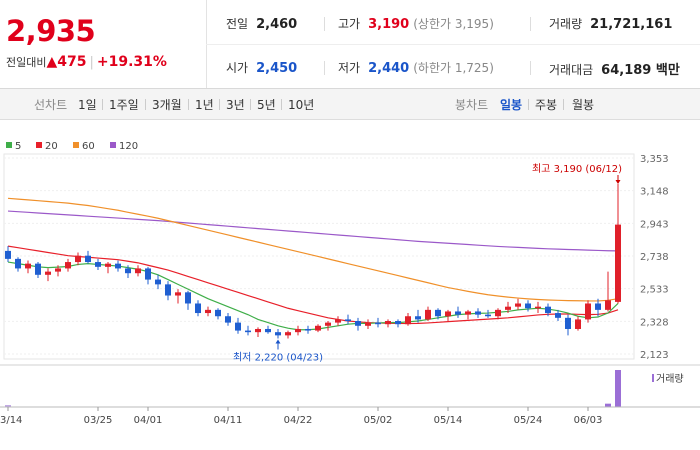  I want to click on tab-1d: 1일, so click(87, 105).